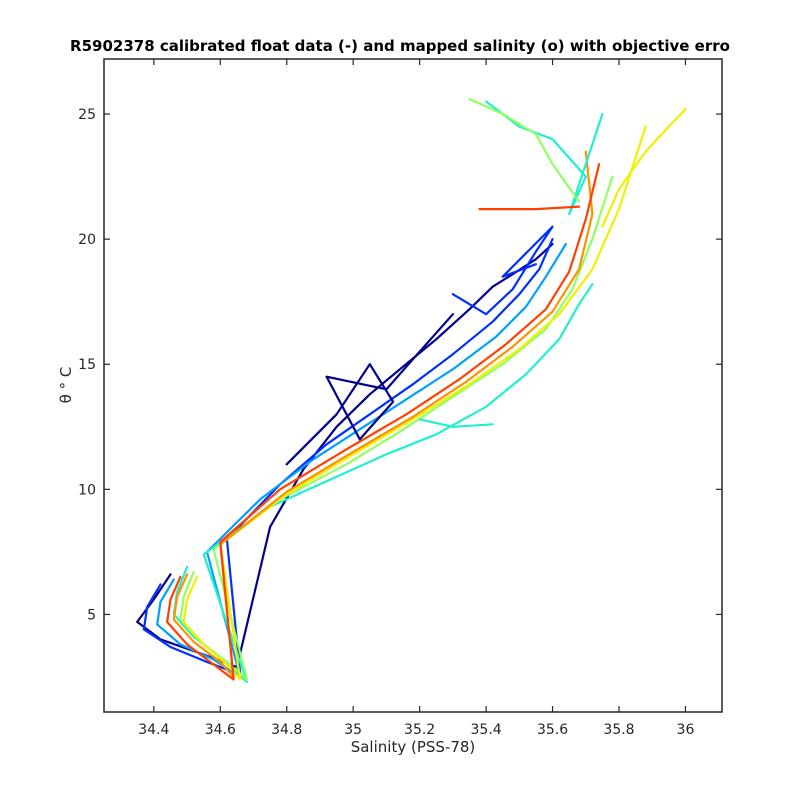 The height and width of the screenshot is (800, 800). Describe the element at coordinates (153, 730) in the screenshot. I see `x-tick-label-0: 34.4` at that location.